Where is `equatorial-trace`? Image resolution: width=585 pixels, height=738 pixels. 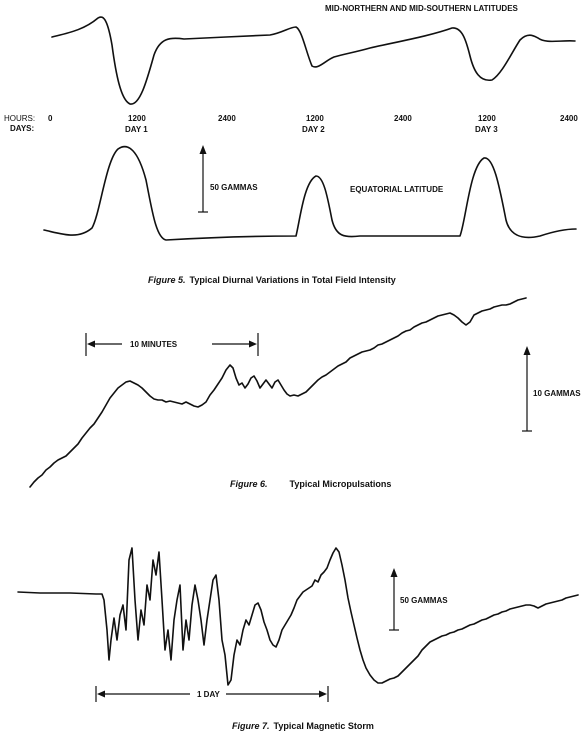 equatorial-trace is located at coordinates (310, 193).